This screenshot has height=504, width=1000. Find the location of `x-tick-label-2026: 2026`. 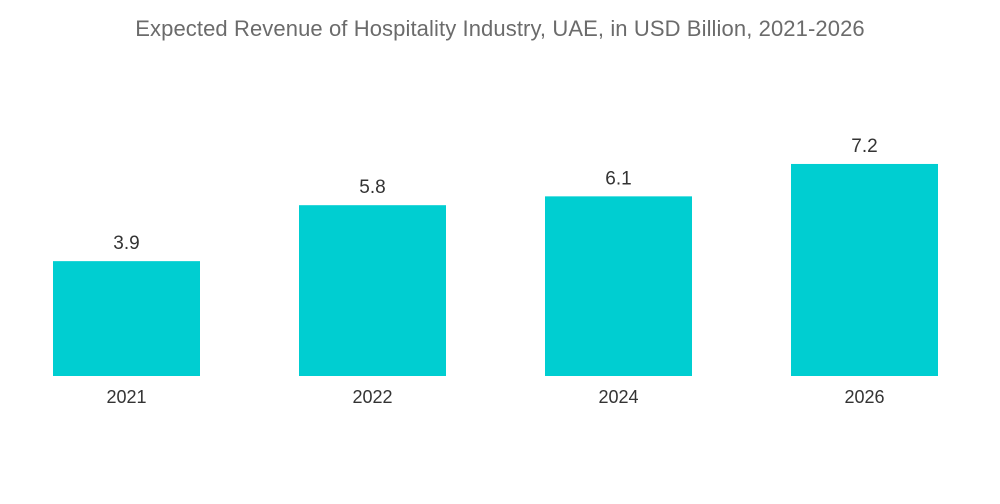

x-tick-label-2026: 2026 is located at coordinates (864, 397).